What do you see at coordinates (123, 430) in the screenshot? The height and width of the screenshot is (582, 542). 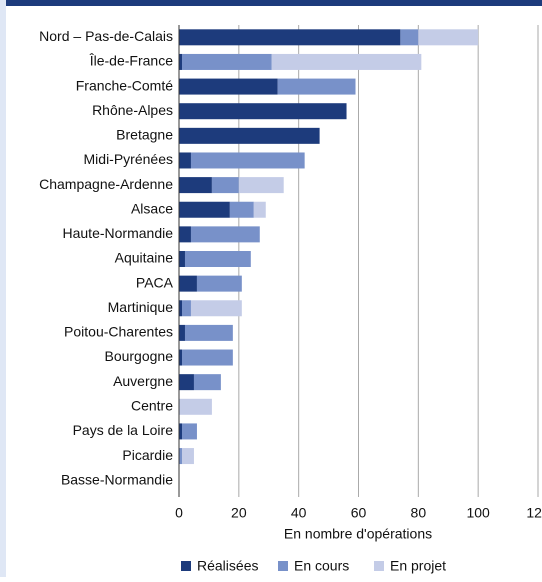 I see `y-tick-label: Pays de la Loire` at bounding box center [123, 430].